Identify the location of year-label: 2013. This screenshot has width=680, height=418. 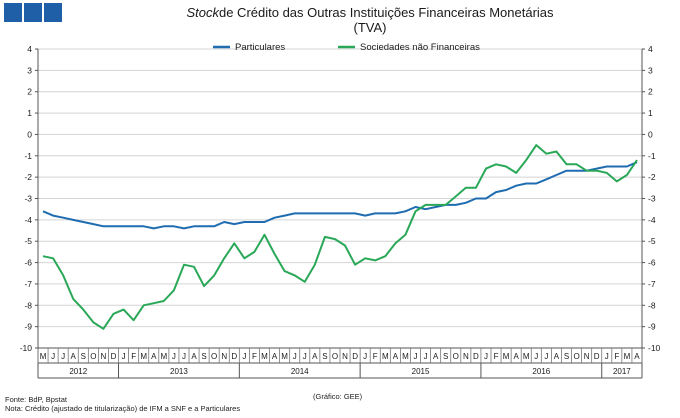
(179, 371).